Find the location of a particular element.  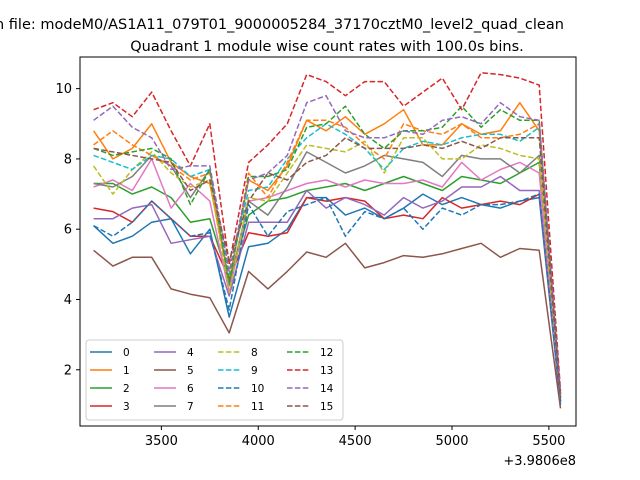

y-tick-label: 8 is located at coordinates (68, 159).